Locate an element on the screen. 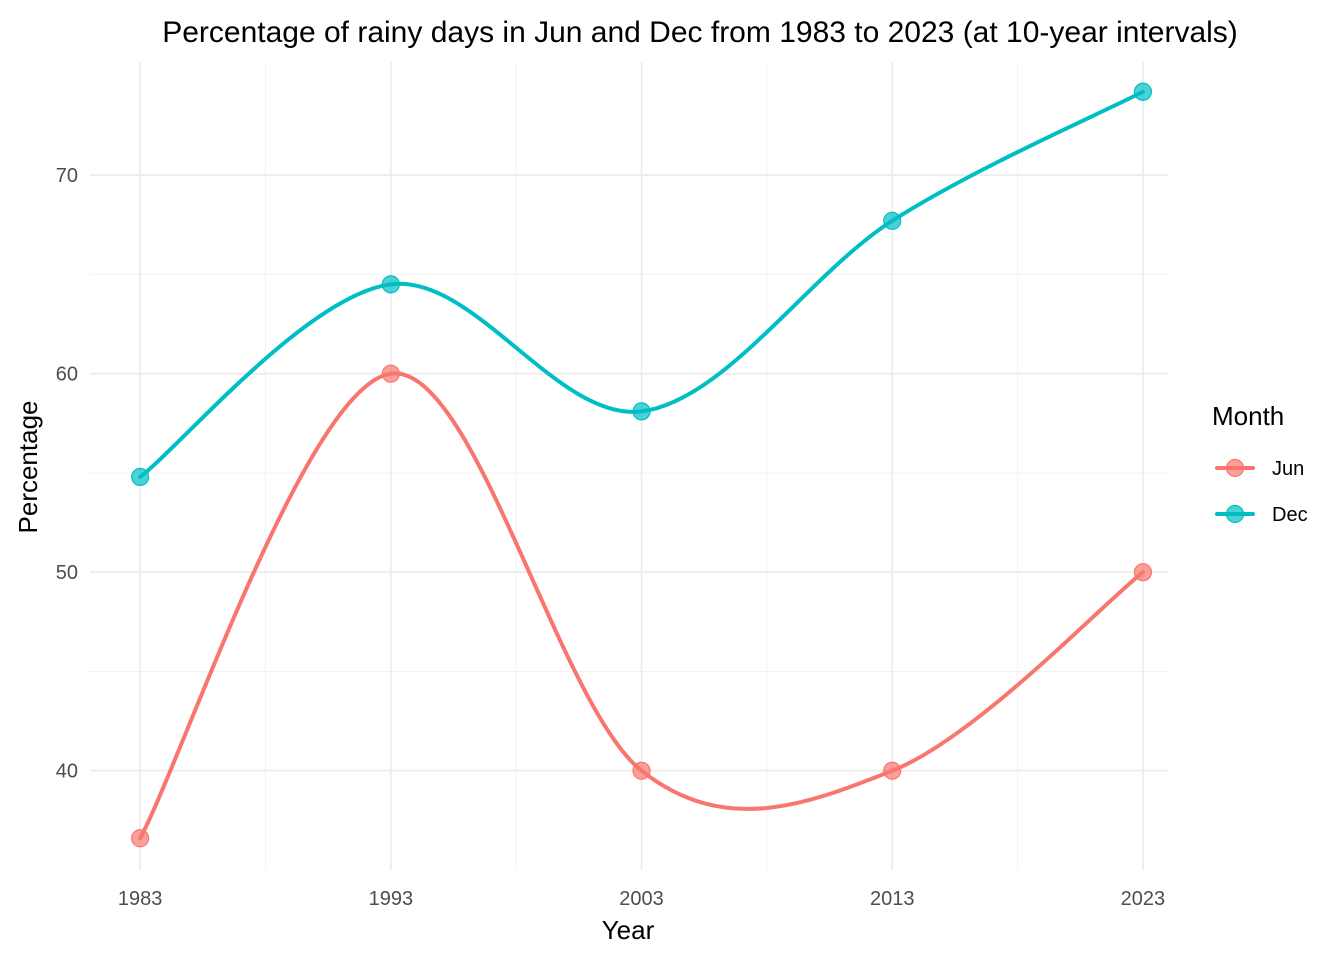 Image resolution: width=1344 pixels, height=960 pixels. legend-key-point-dec is located at coordinates (1235, 514).